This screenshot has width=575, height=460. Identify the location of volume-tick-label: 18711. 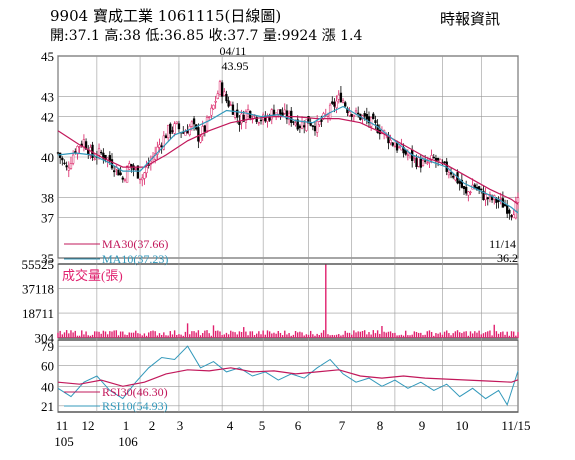
(38, 313).